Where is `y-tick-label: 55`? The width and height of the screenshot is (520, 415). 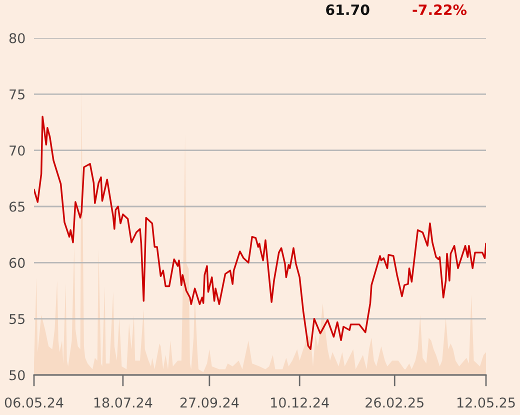 y-tick-label: 55 is located at coordinates (17, 319).